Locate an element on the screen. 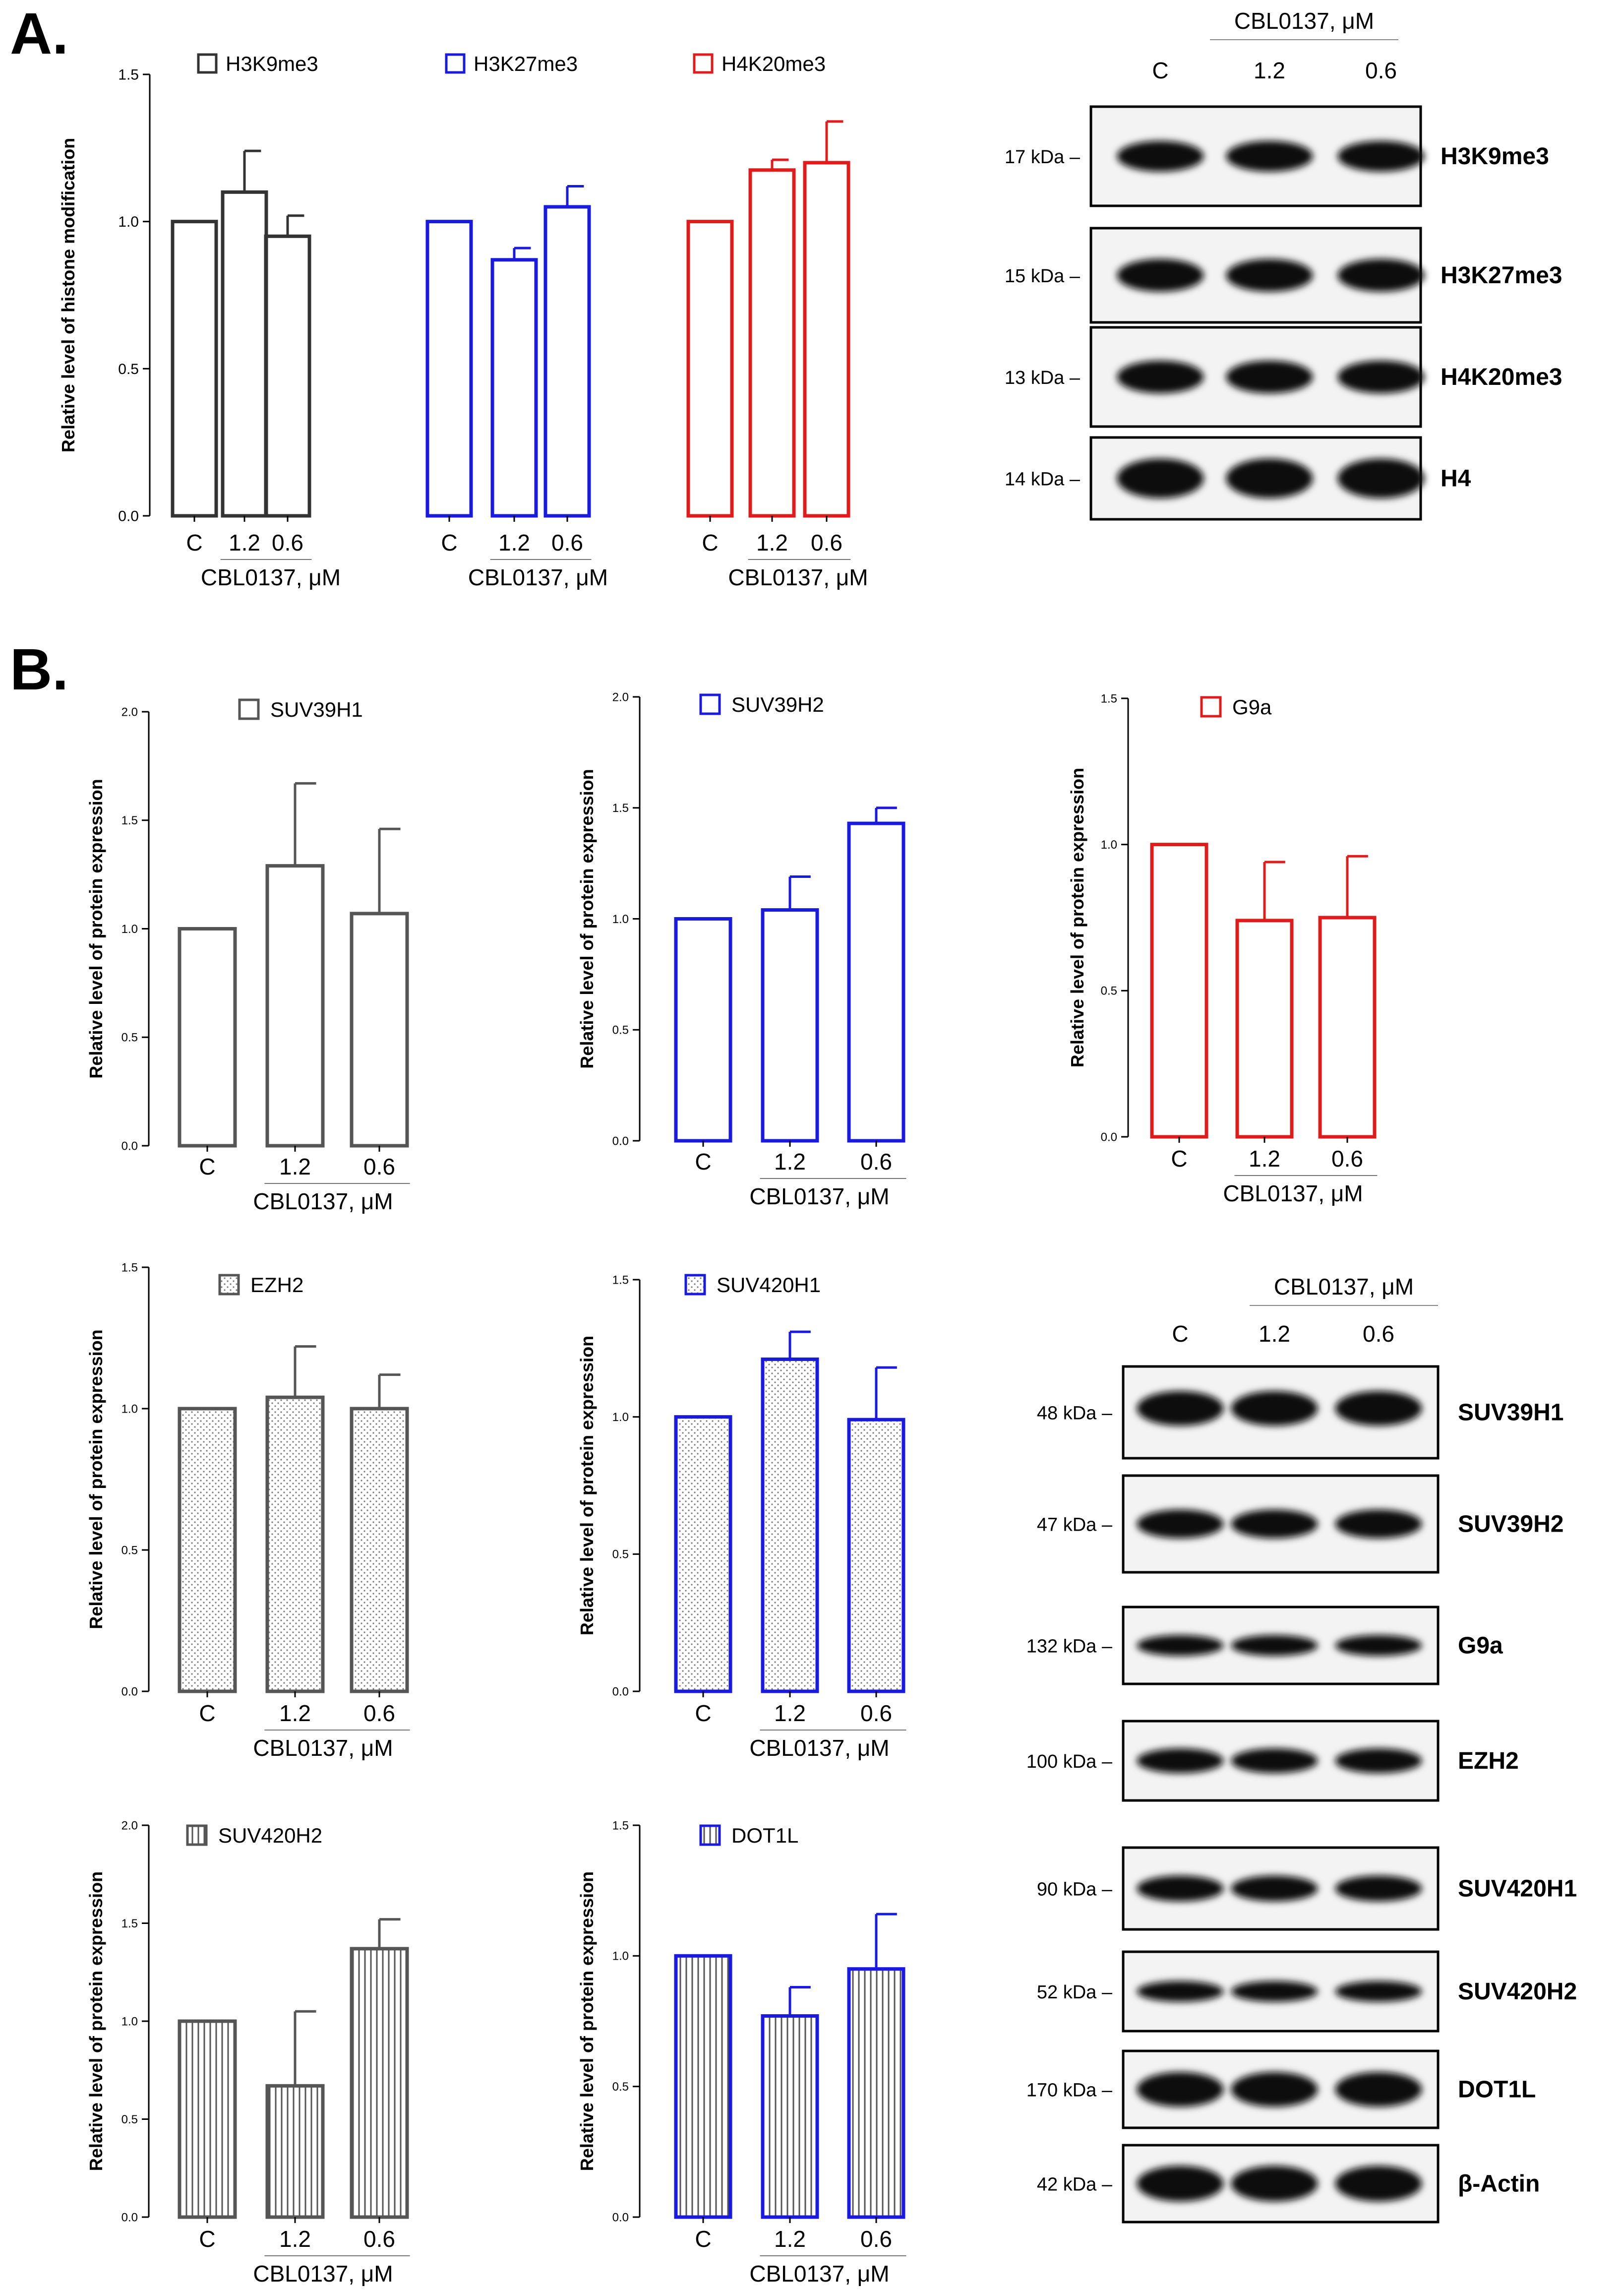 The height and width of the screenshot is (2291, 1624). molecular-weight-label: 170 kDa – is located at coordinates (1069, 2091).